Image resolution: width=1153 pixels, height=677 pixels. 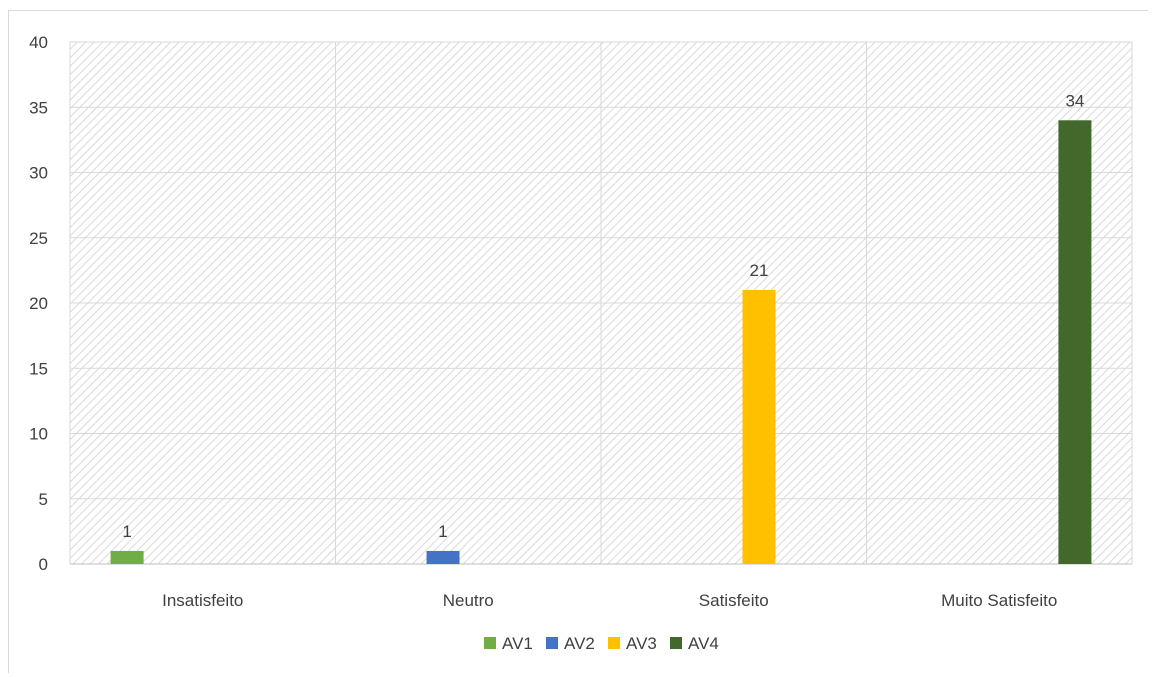 What do you see at coordinates (1075, 342) in the screenshot?
I see `bar-av4` at bounding box center [1075, 342].